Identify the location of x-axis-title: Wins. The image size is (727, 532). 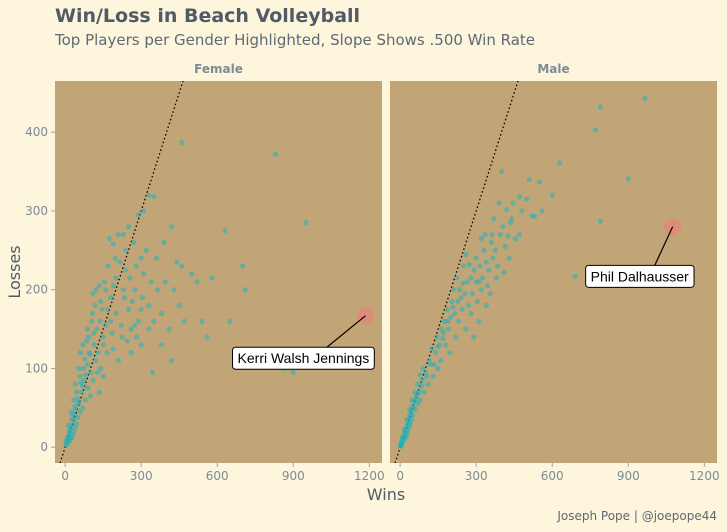
(386, 494).